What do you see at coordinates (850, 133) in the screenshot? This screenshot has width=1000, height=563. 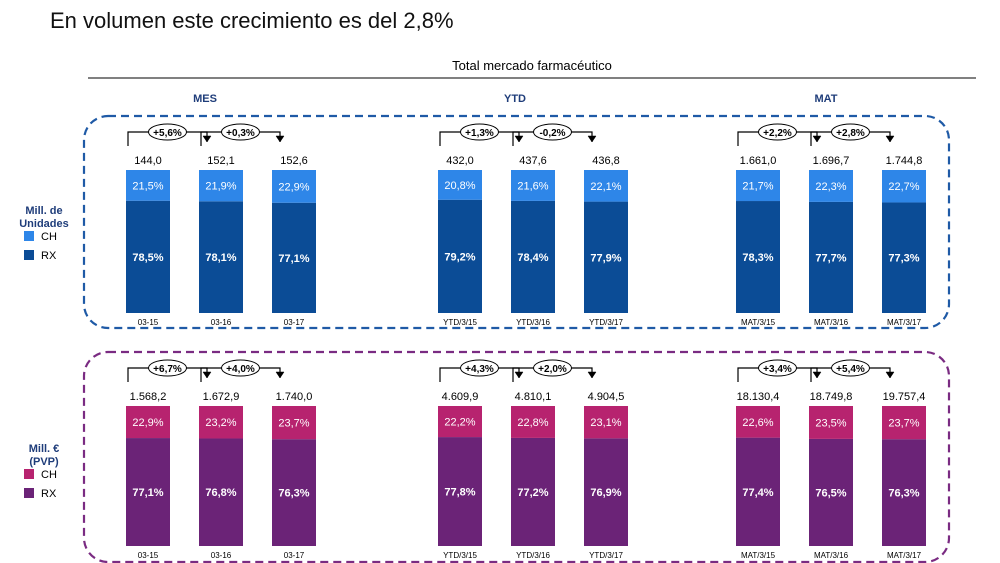 I see `growth-label: +2,8%` at bounding box center [850, 133].